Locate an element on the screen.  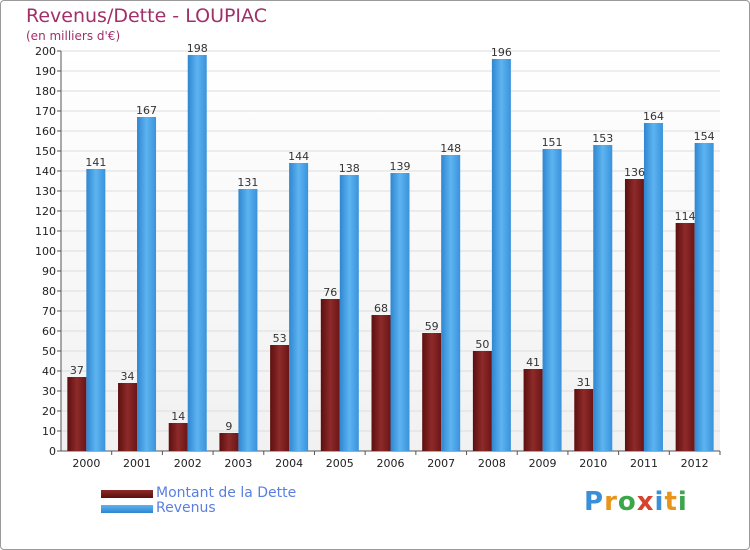
chart-subtitle: (en milliers d'€) is located at coordinates (73, 36).